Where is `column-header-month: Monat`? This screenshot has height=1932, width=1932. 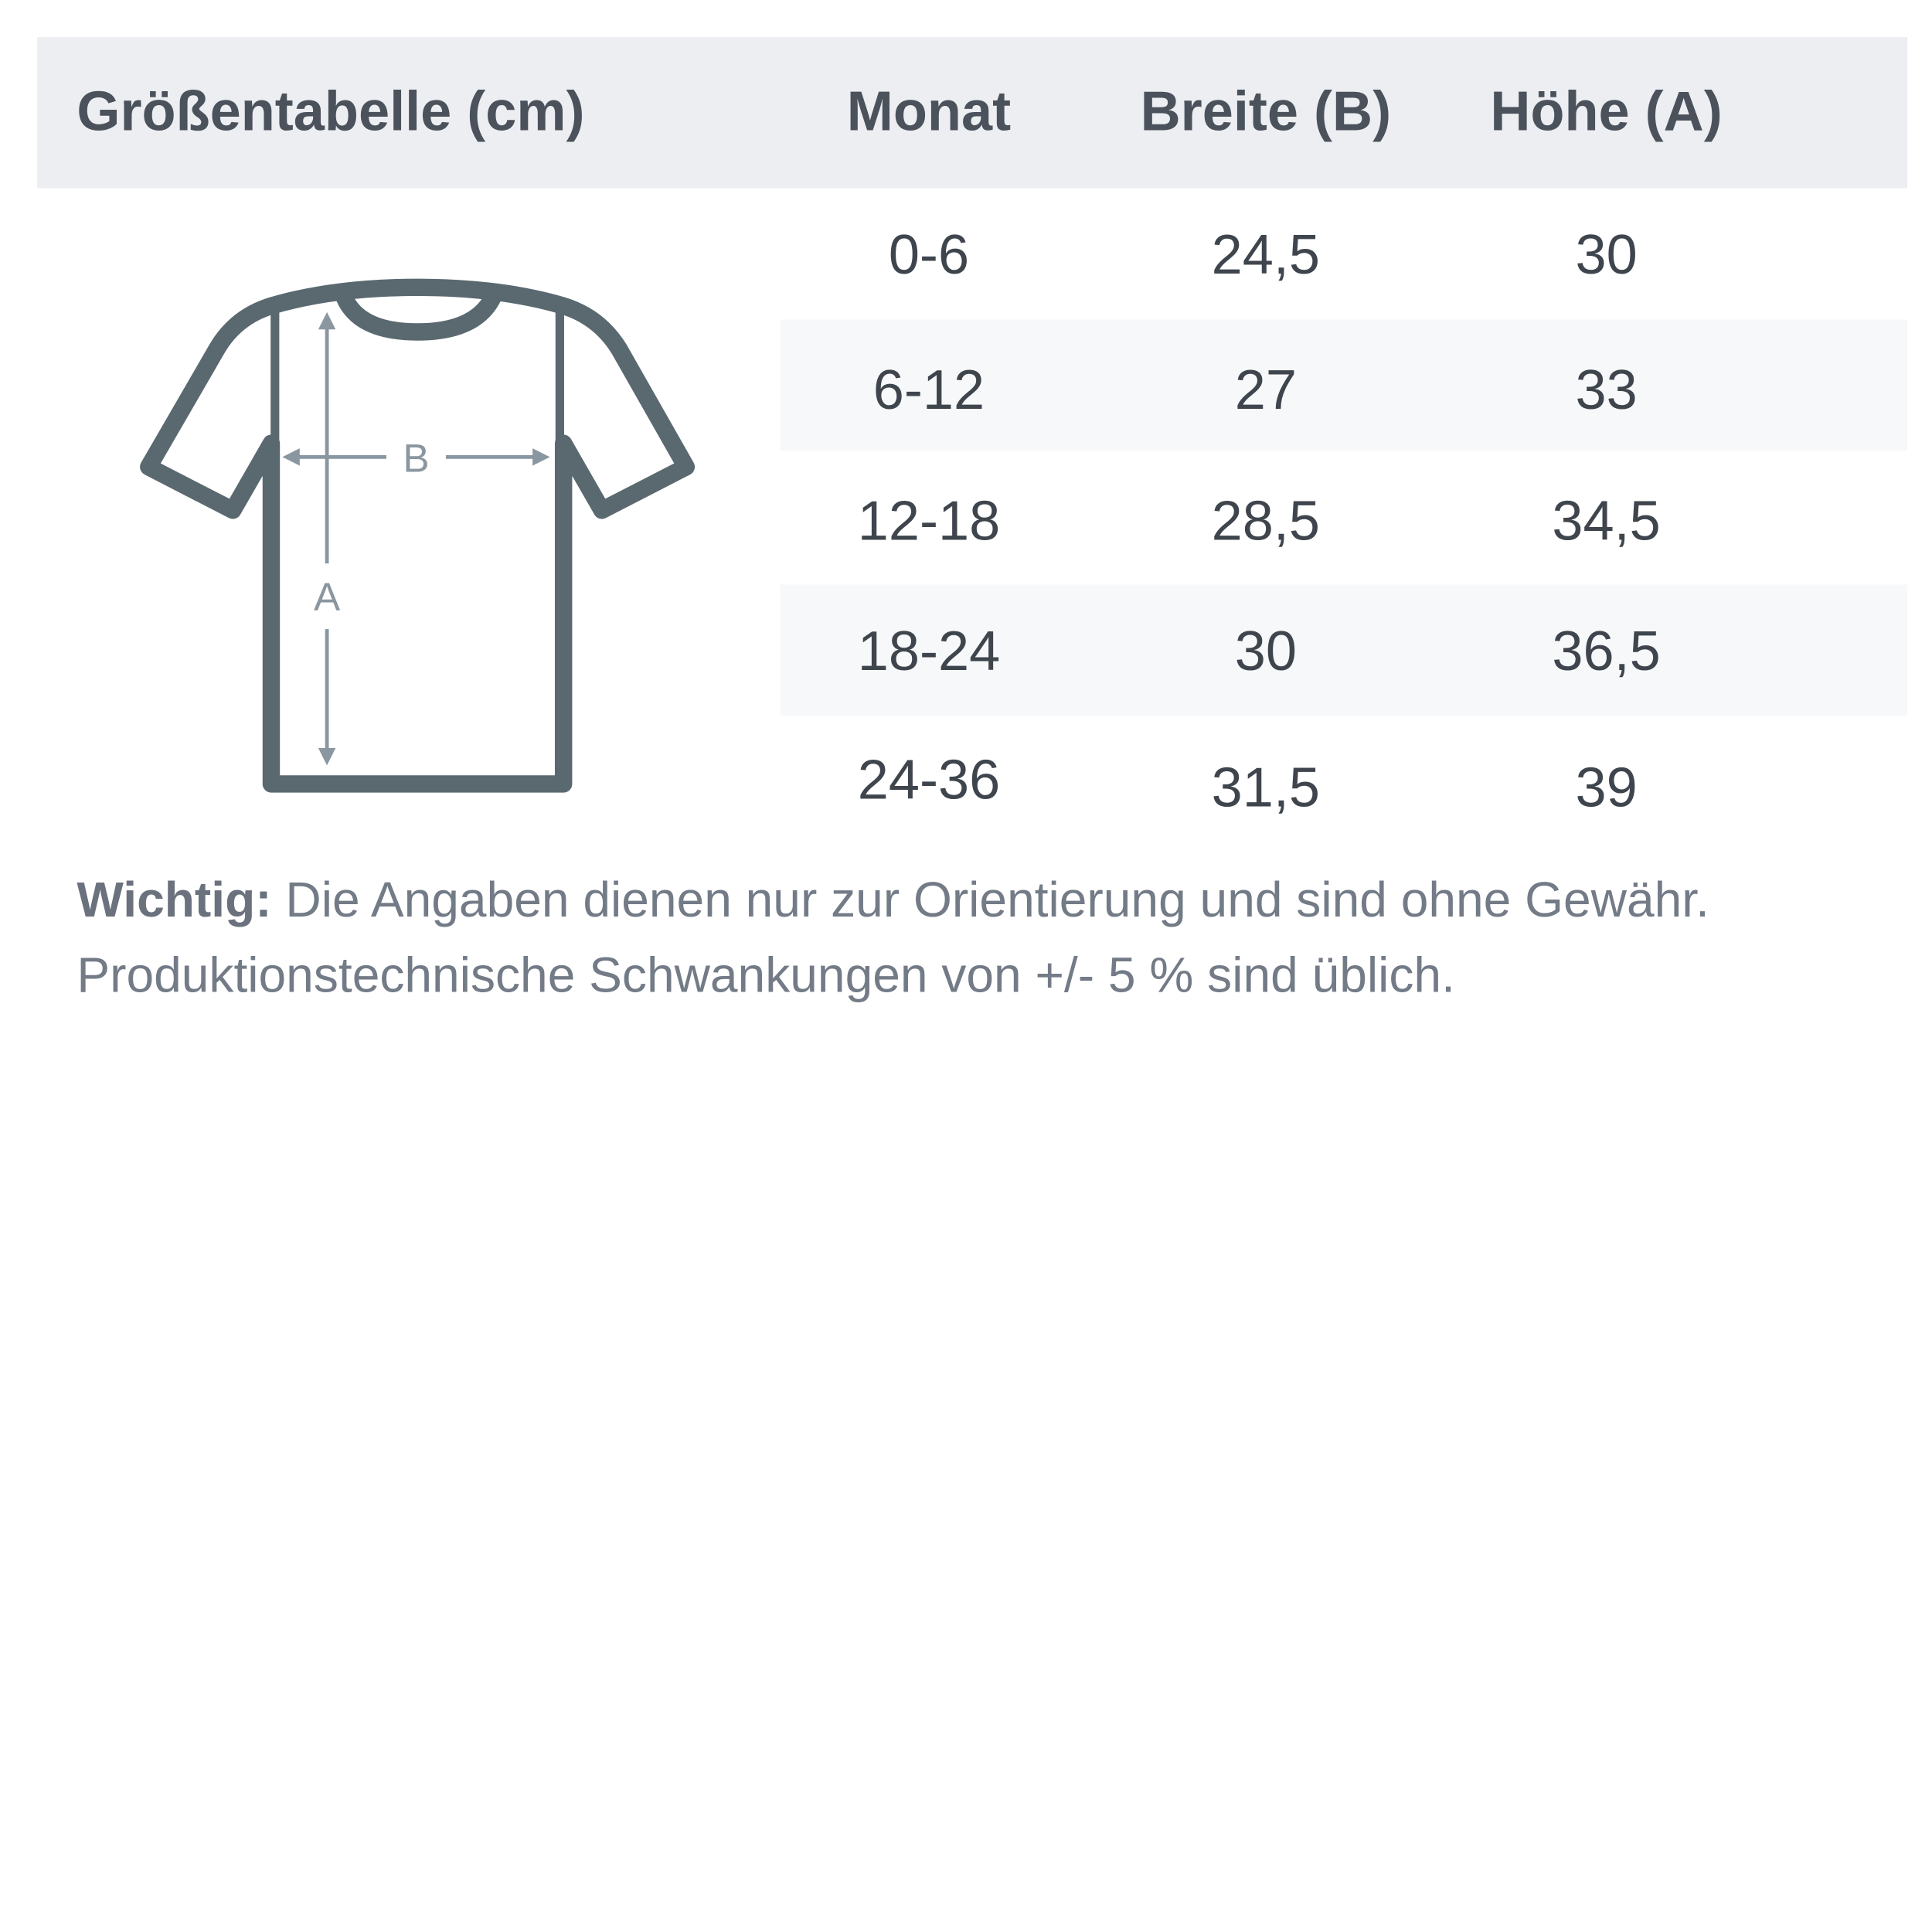 column-header-month: Monat is located at coordinates (929, 111).